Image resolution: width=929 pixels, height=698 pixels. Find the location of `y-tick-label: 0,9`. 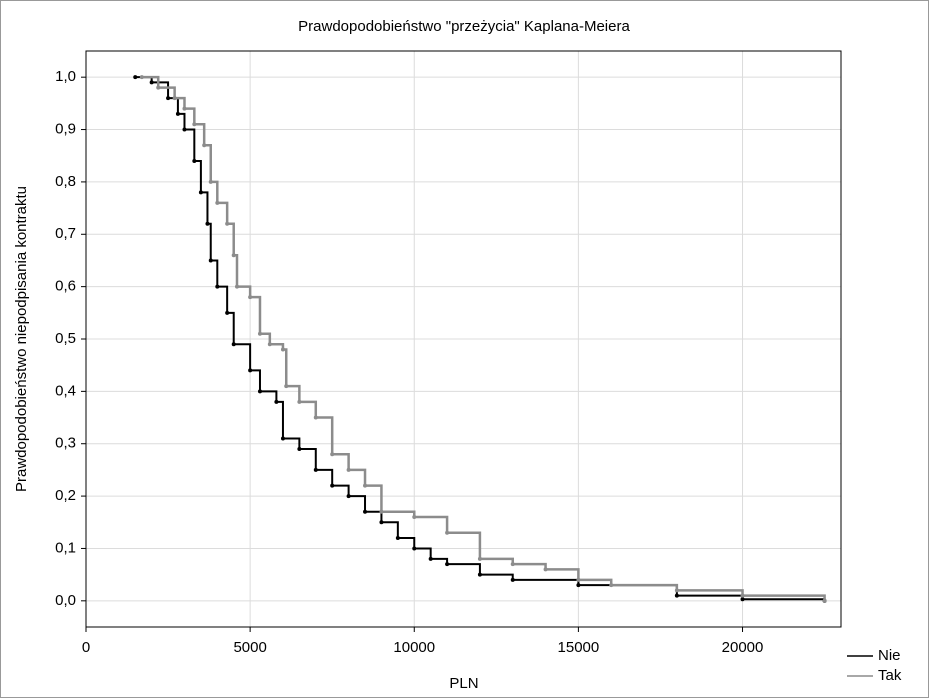

y-tick-label: 0,9 is located at coordinates (65, 129).